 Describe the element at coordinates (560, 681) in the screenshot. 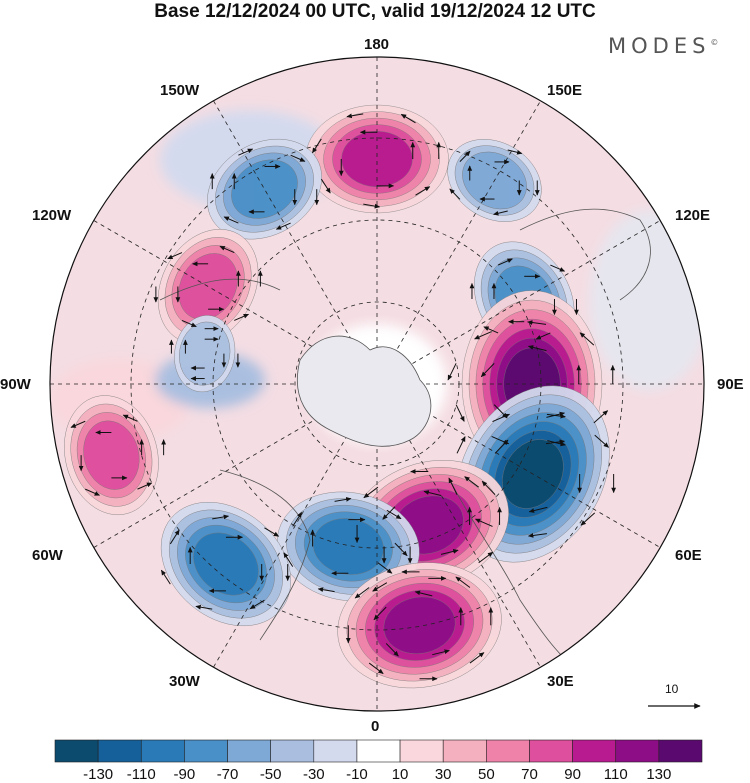

I see `lon-label-30e: 30E` at that location.